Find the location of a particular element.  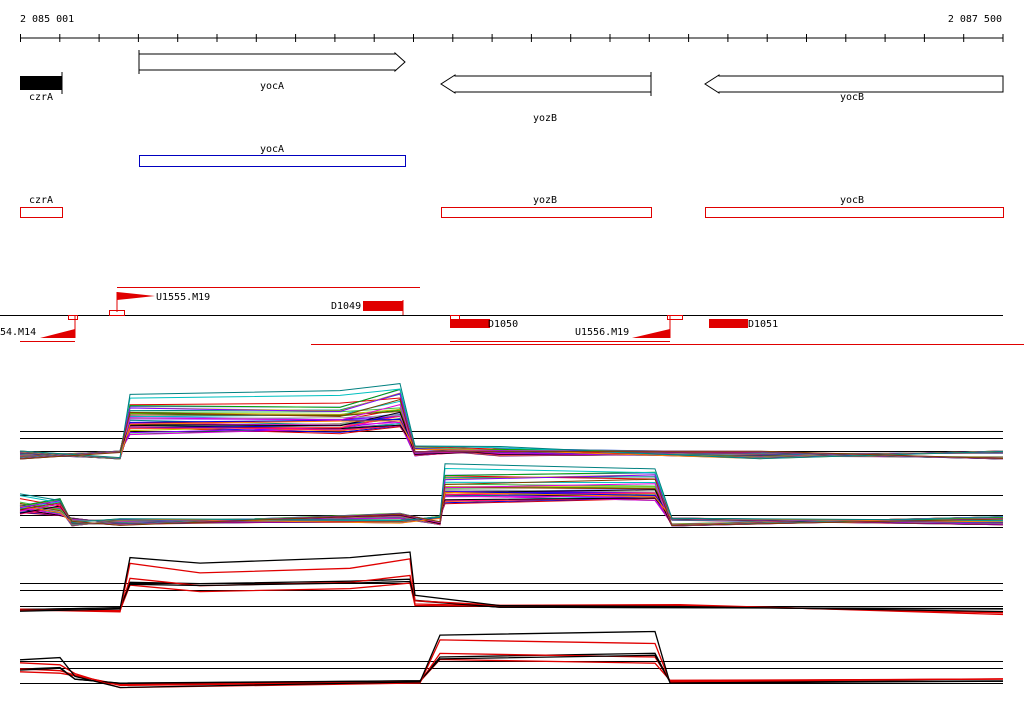

ruler-start: 2 085 001 is located at coordinates (47, 19).